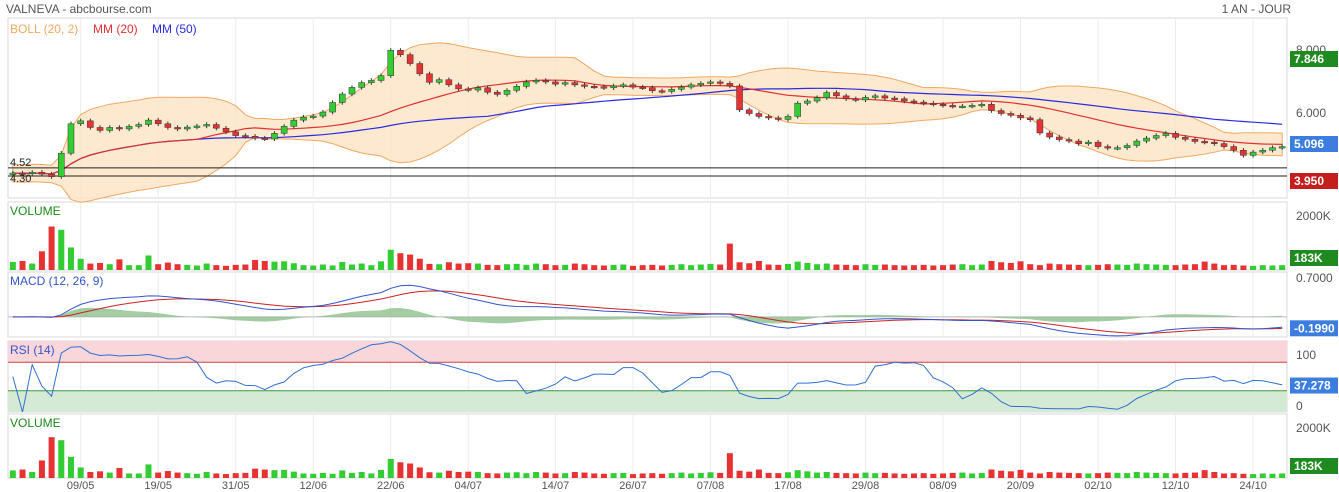 The height and width of the screenshot is (492, 1339). What do you see at coordinates (1299, 406) in the screenshot?
I see `rsi-ytick-1: 0` at bounding box center [1299, 406].